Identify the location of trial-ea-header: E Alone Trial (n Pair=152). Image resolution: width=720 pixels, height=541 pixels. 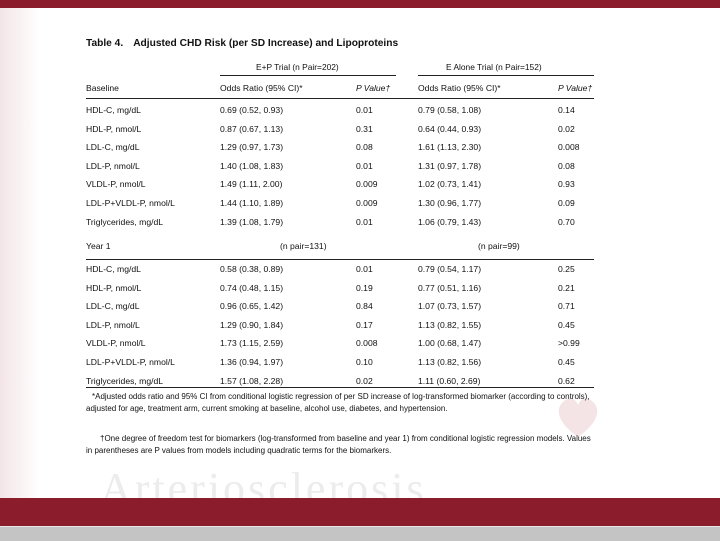
(494, 67).